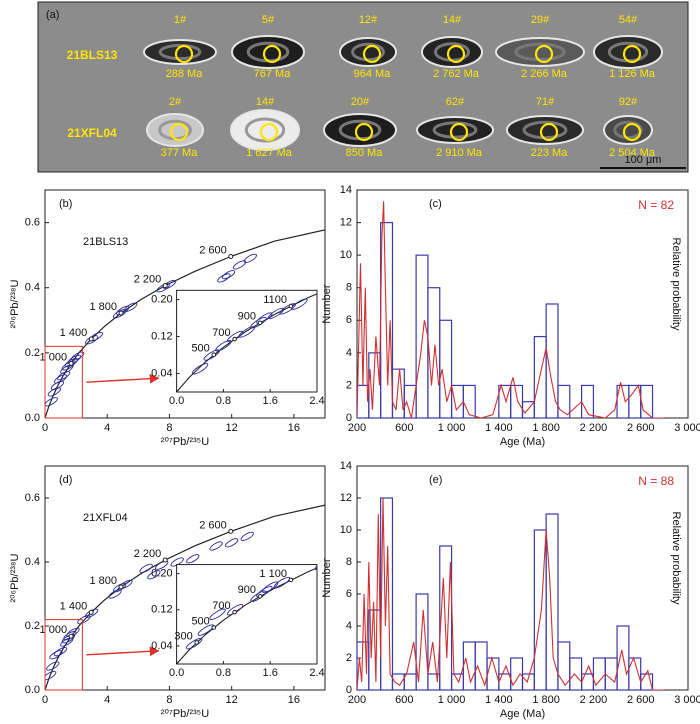  Describe the element at coordinates (294, 700) in the screenshot. I see `x-tick-label: 16` at that location.